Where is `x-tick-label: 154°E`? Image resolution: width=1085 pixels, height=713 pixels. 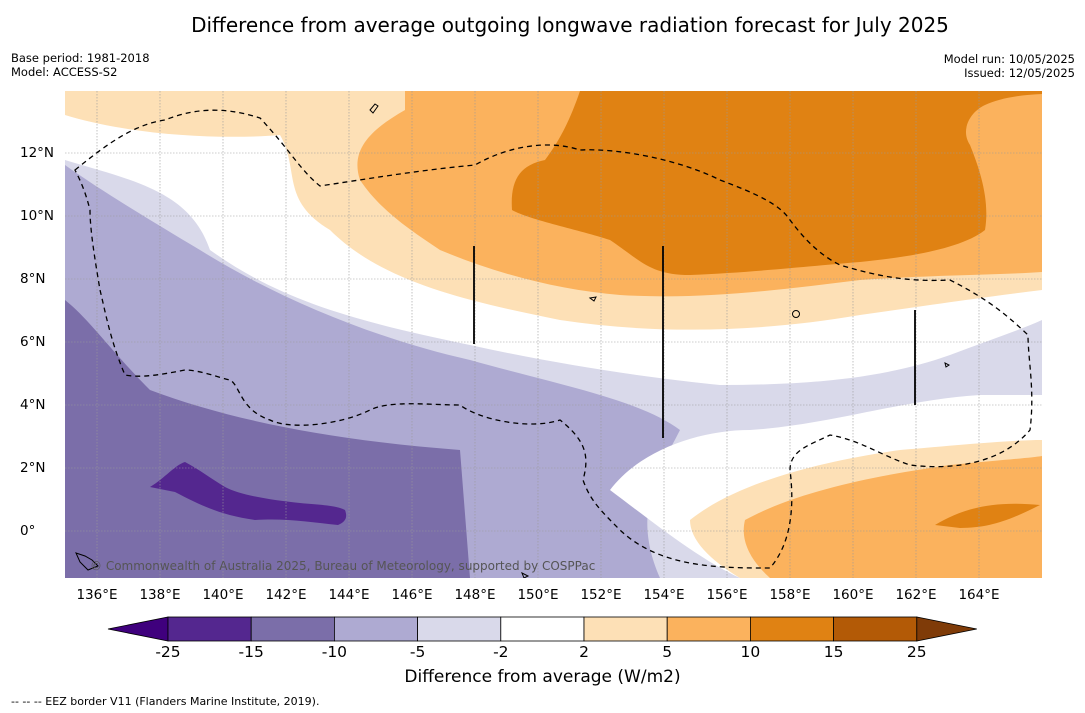
x-tick-label: 154°E is located at coordinates (664, 595).